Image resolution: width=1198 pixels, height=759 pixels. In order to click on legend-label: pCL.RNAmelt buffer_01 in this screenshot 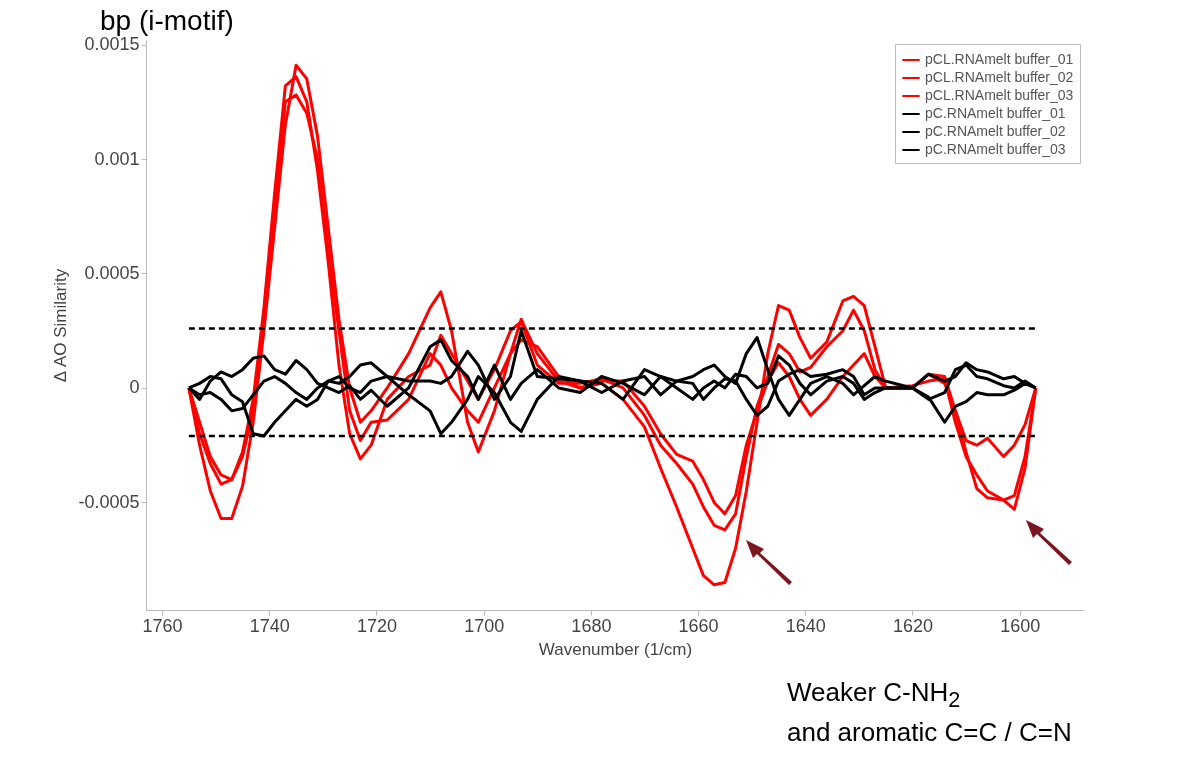, I will do `click(999, 59)`.